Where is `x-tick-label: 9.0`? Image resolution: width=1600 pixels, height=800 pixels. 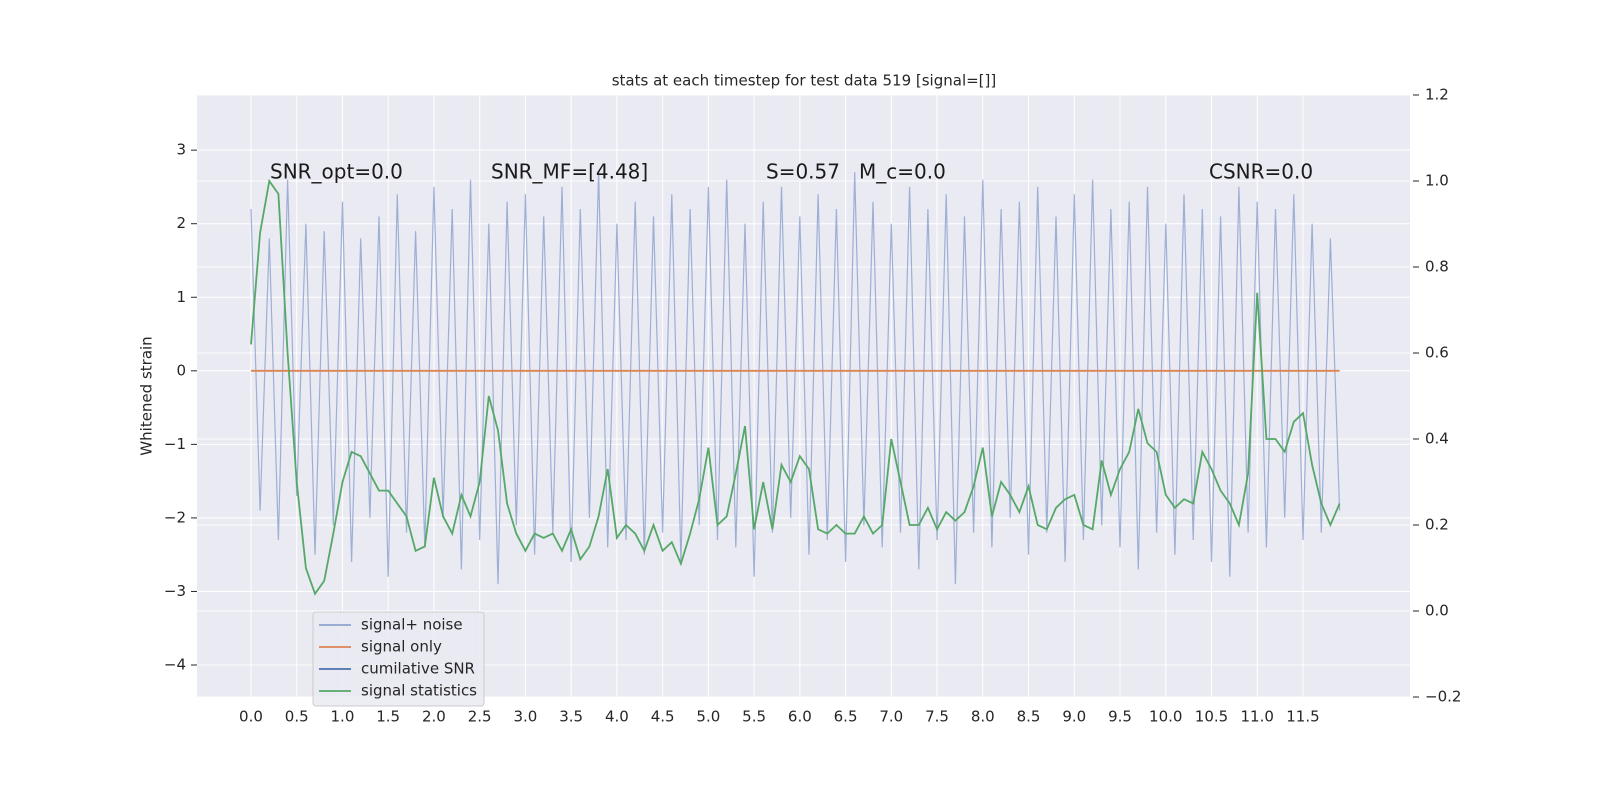
x-tick-label: 9.0 is located at coordinates (1074, 717).